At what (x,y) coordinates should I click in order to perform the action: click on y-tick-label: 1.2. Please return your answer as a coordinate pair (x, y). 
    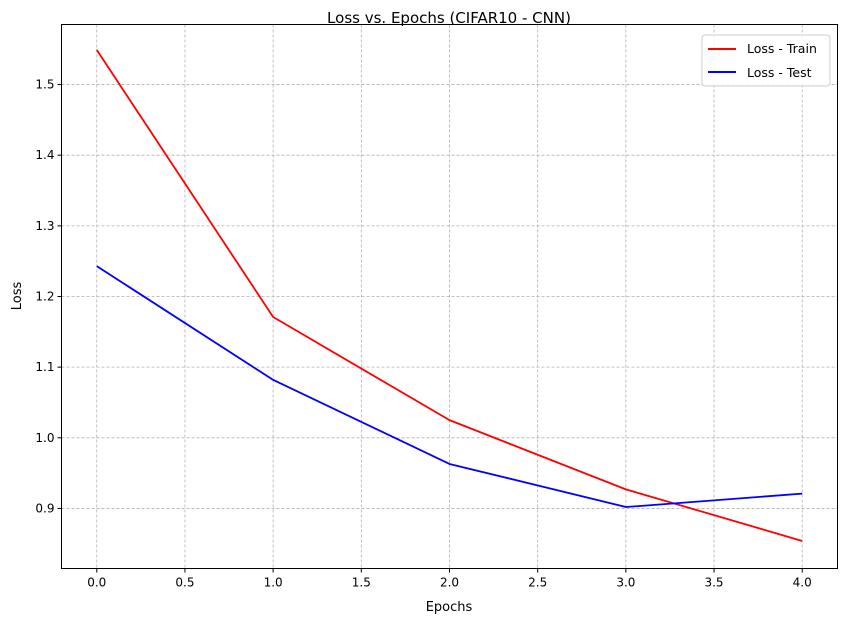
    Looking at the image, I should click on (44, 297).